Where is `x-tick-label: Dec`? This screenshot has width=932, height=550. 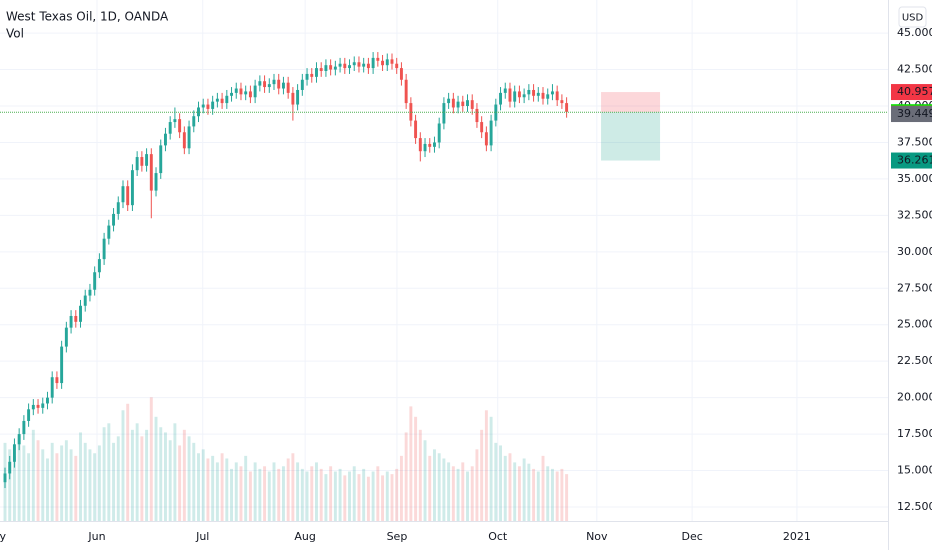 x-tick-label: Dec is located at coordinates (691, 536).